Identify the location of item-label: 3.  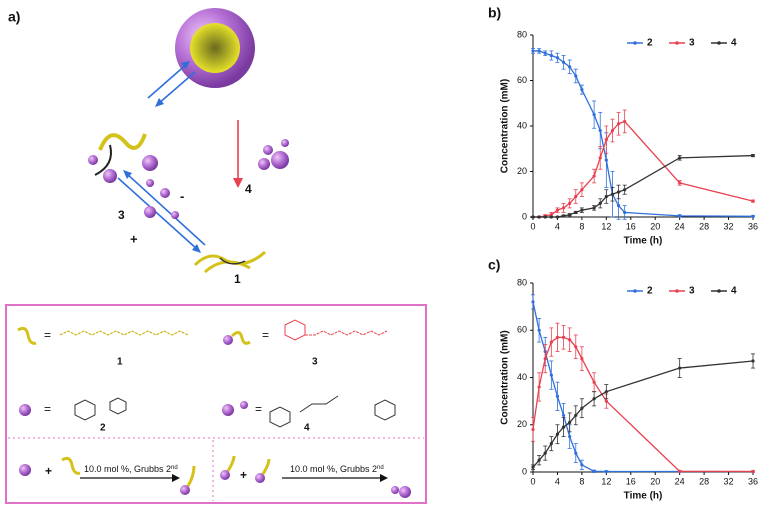
(315, 362).